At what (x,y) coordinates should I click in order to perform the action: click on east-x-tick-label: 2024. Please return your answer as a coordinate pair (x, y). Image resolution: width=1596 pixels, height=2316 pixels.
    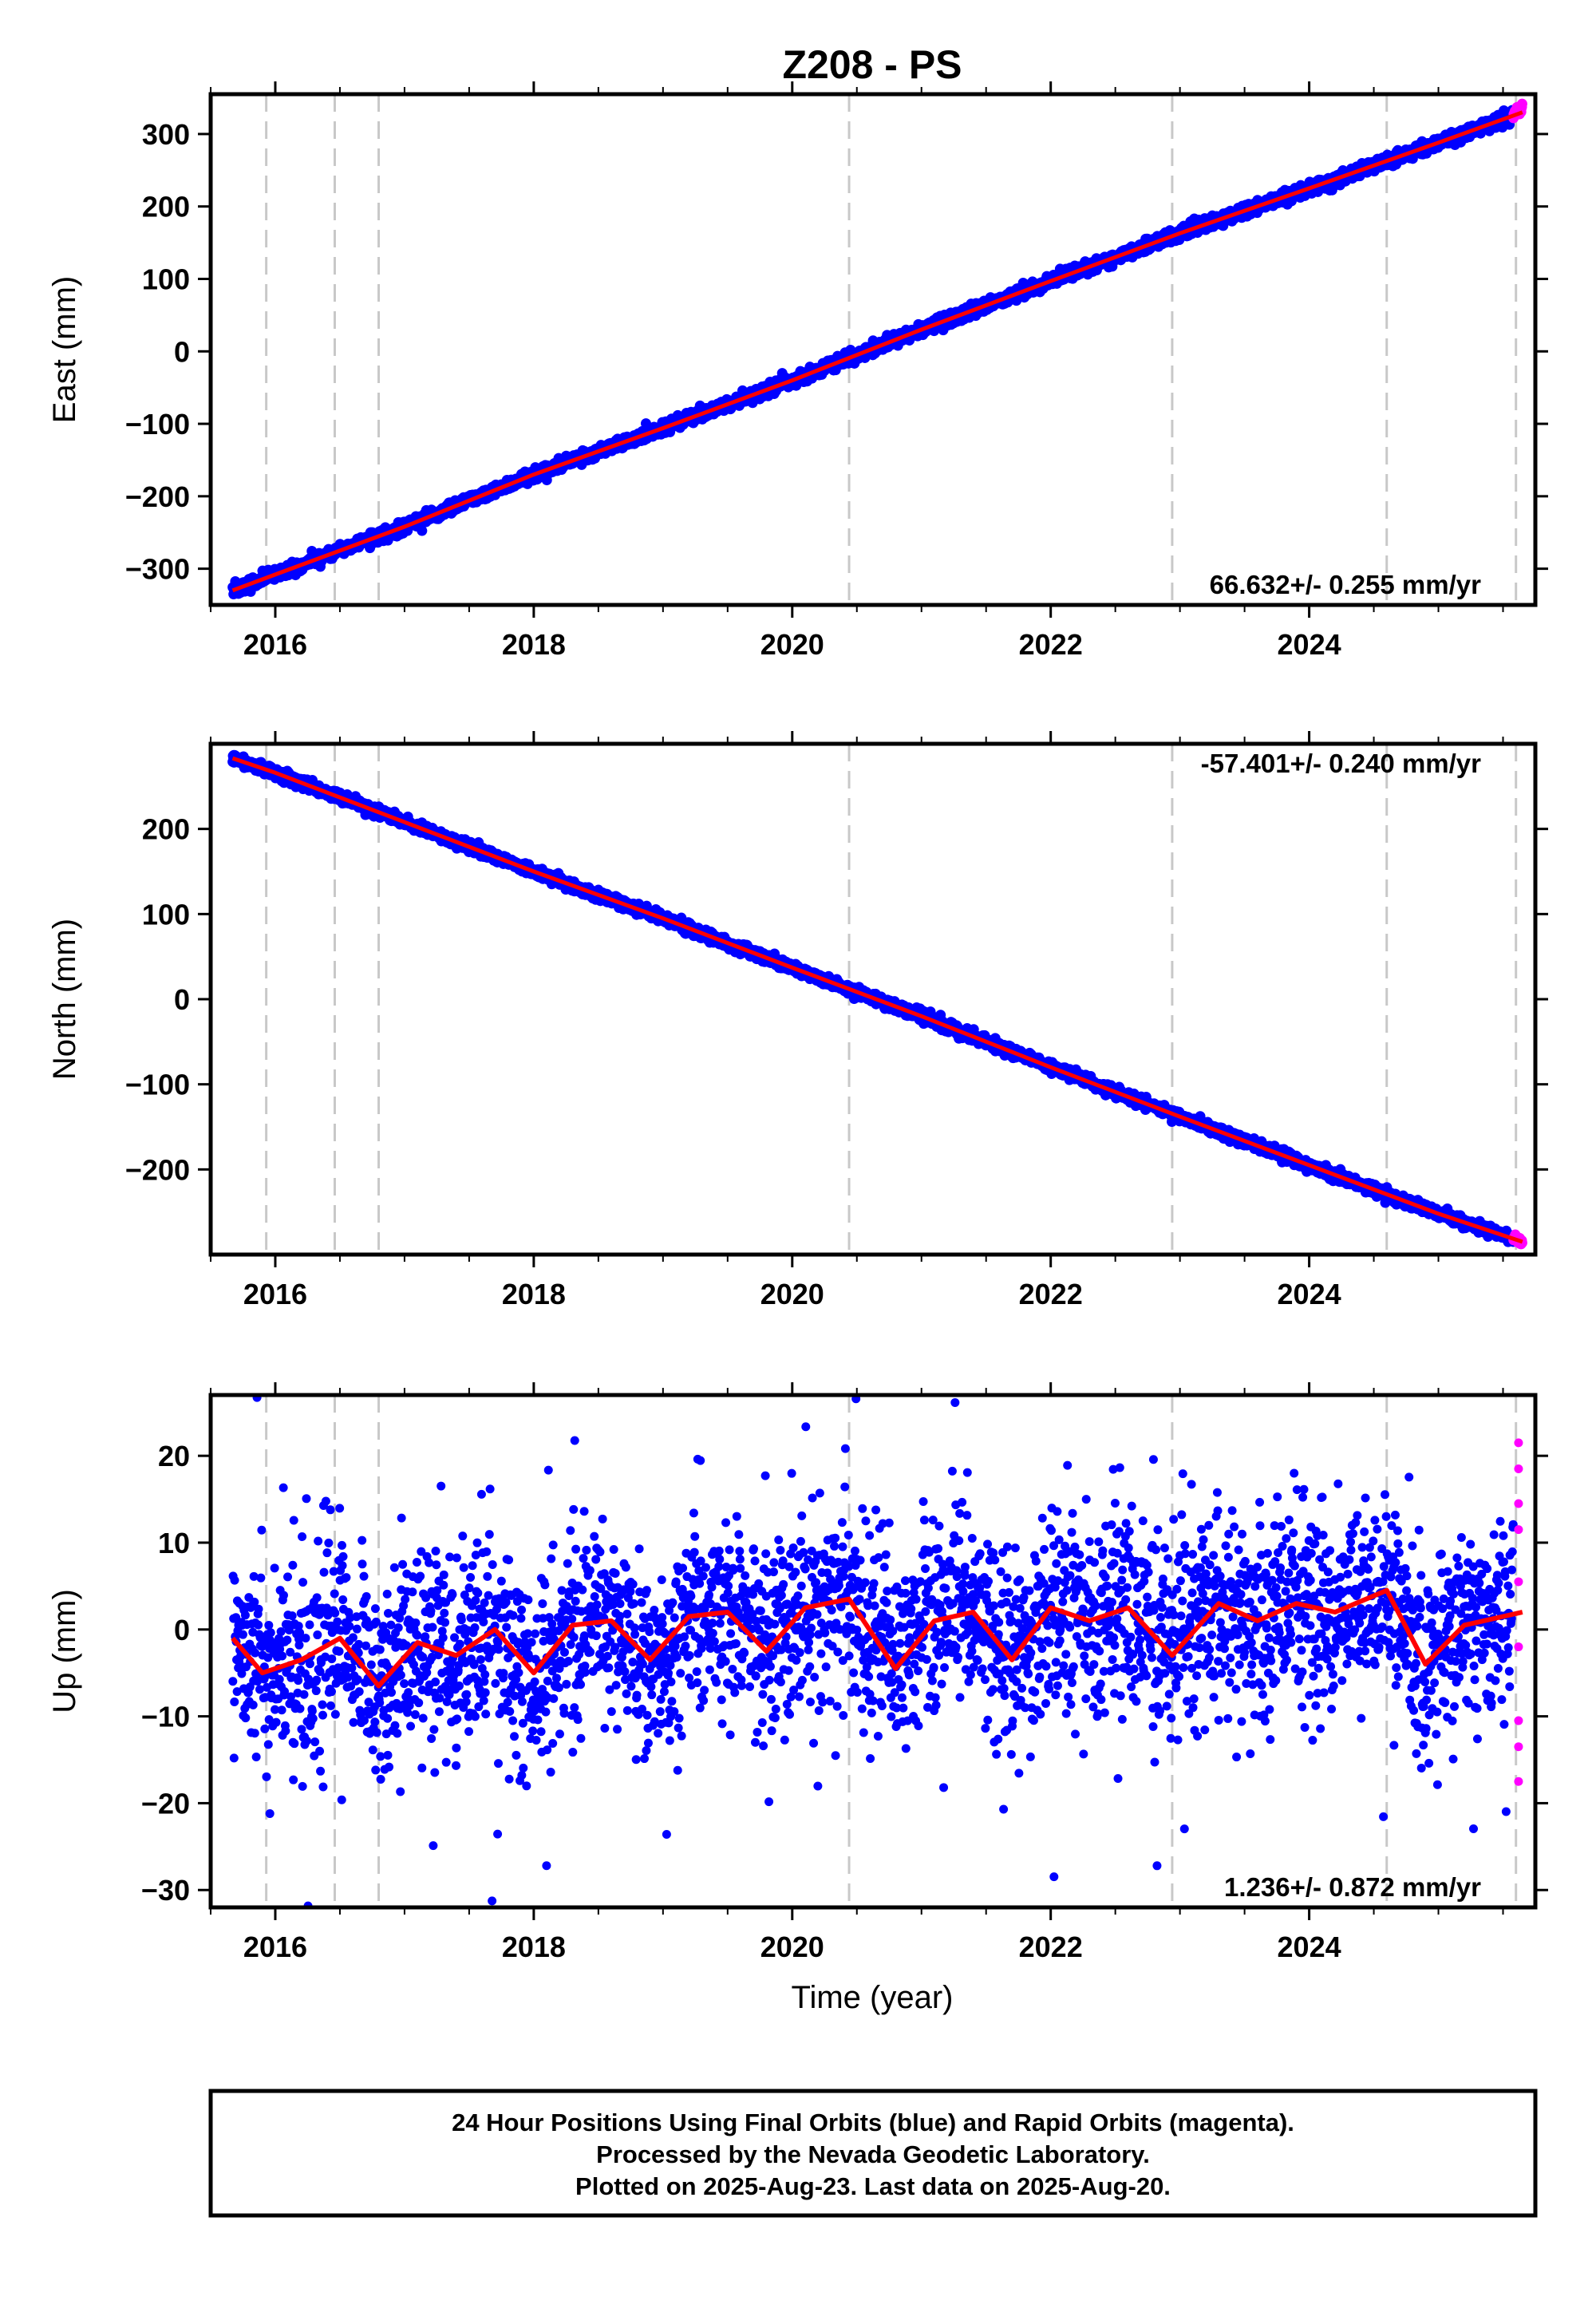
    Looking at the image, I should click on (1309, 644).